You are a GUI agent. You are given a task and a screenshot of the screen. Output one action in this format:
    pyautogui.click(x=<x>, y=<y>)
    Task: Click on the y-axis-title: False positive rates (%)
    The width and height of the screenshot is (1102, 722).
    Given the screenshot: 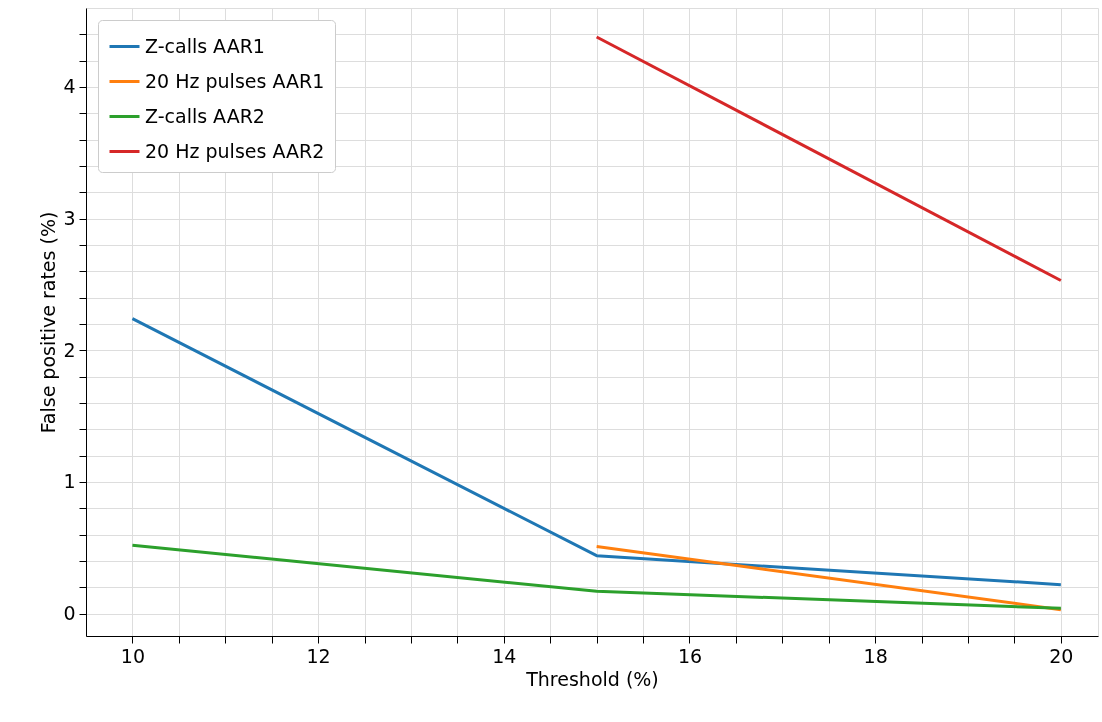 What is the action you would take?
    pyautogui.click(x=48, y=322)
    